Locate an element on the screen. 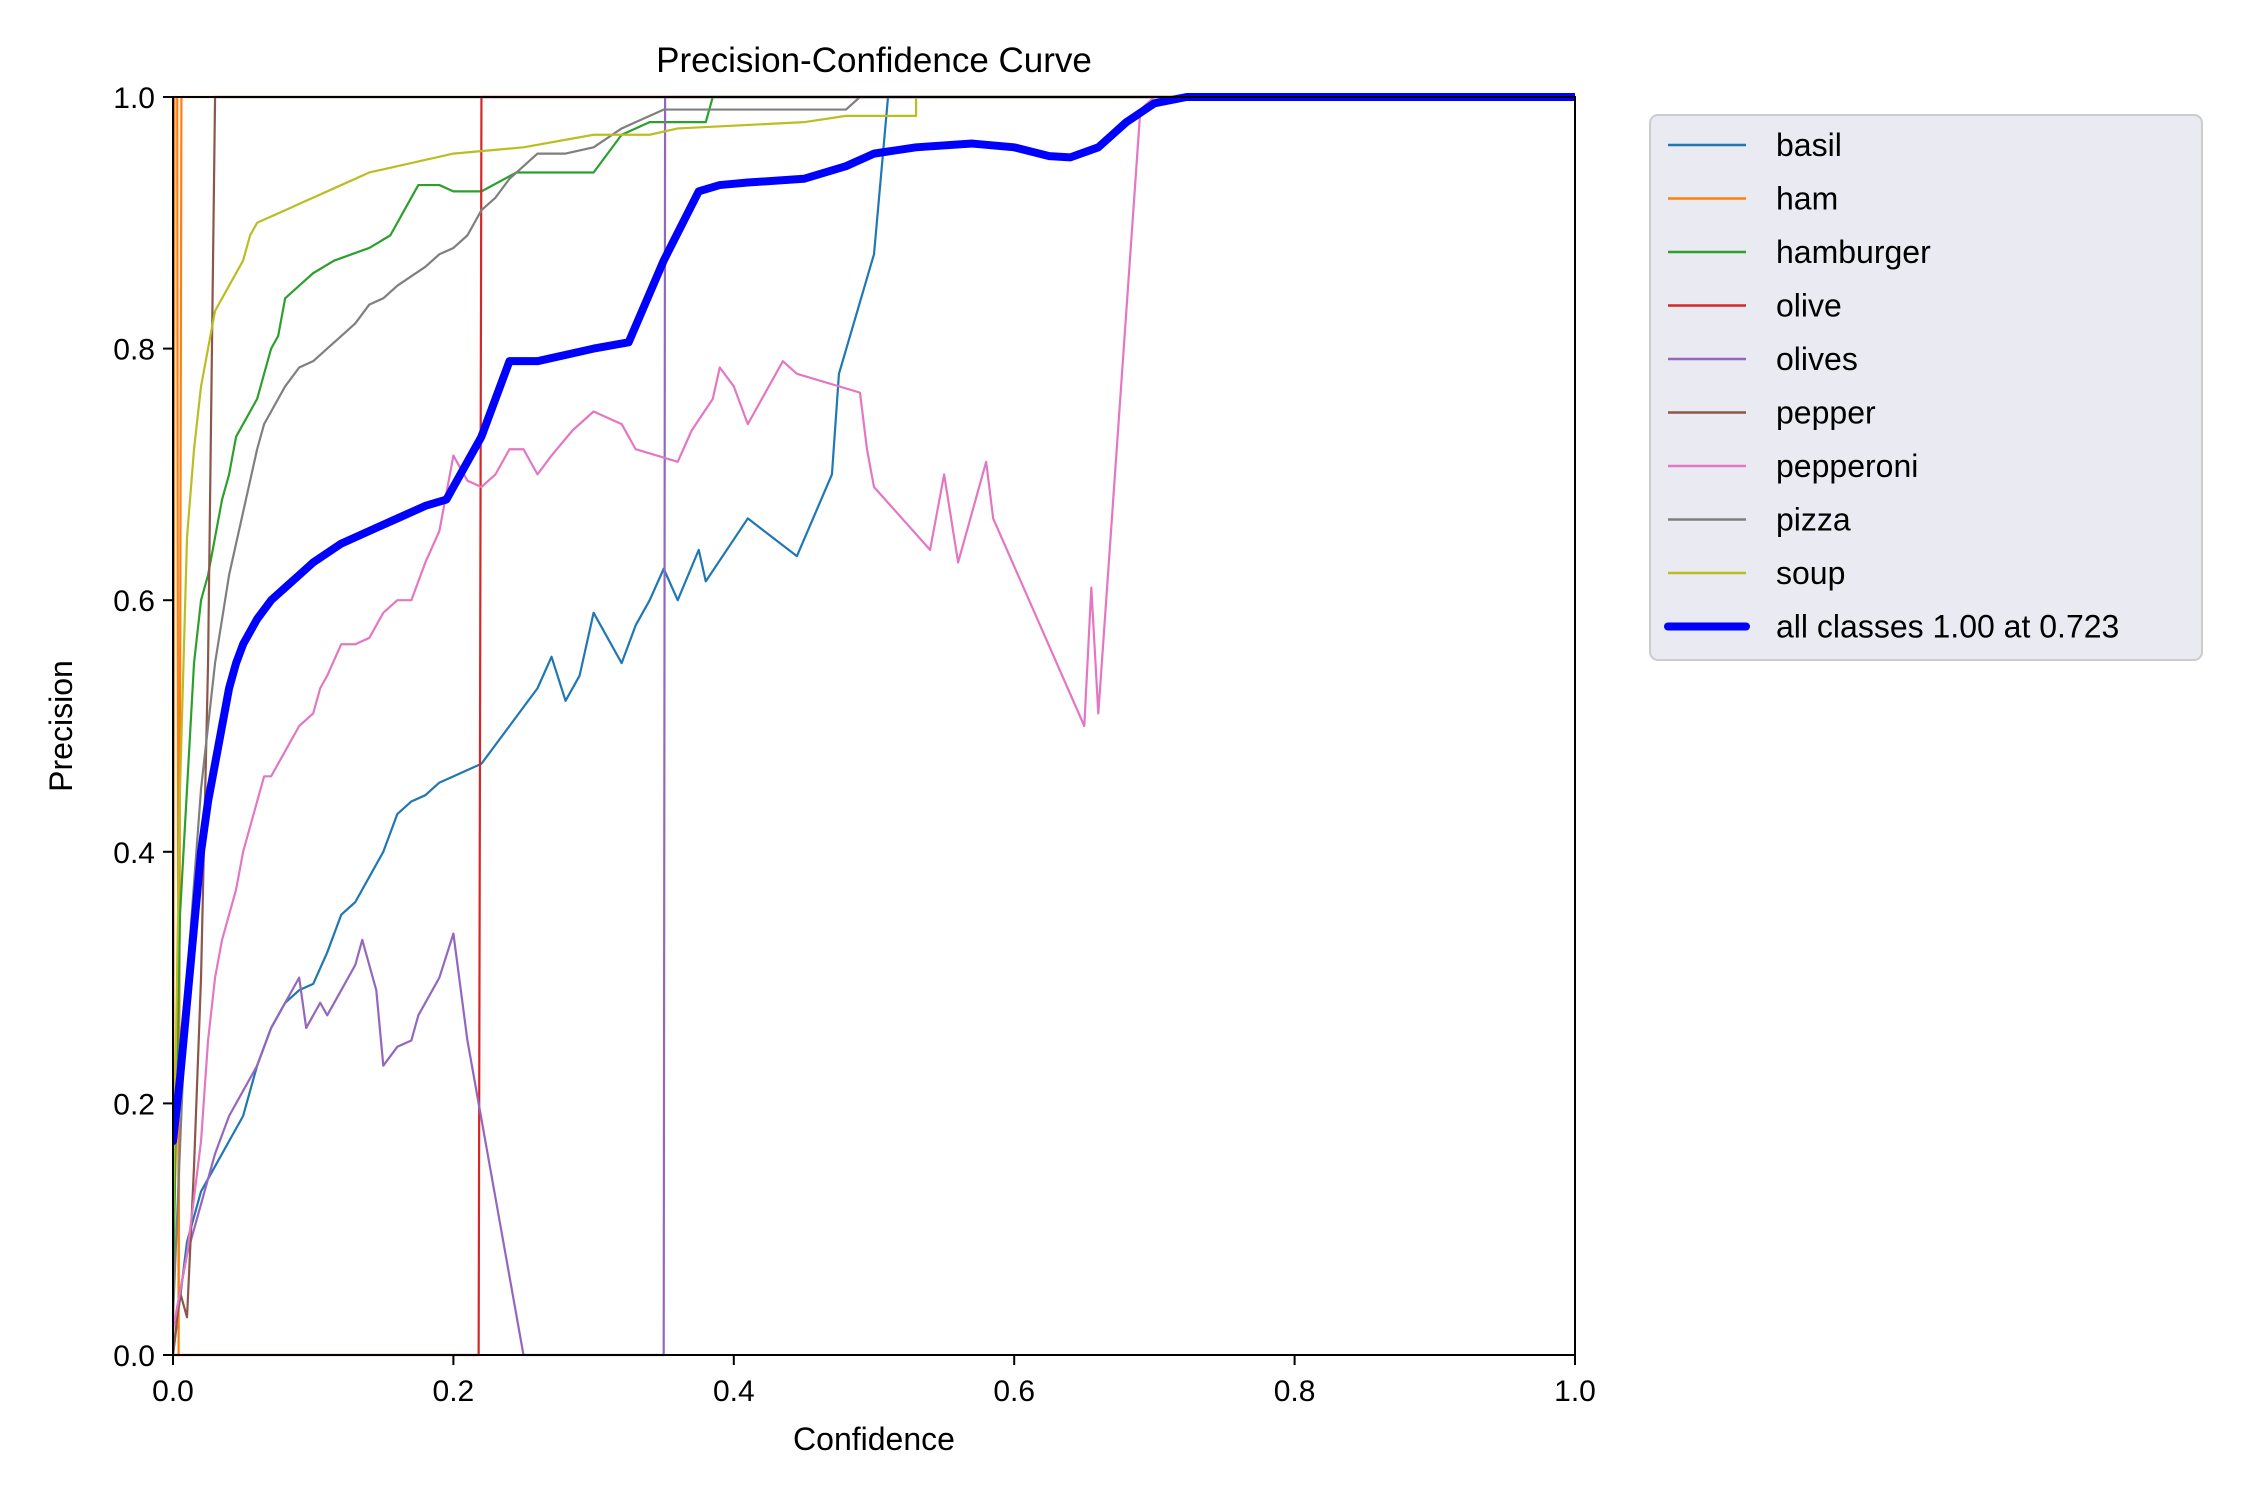  x-tick-label: 0.6 is located at coordinates (1014, 1391).